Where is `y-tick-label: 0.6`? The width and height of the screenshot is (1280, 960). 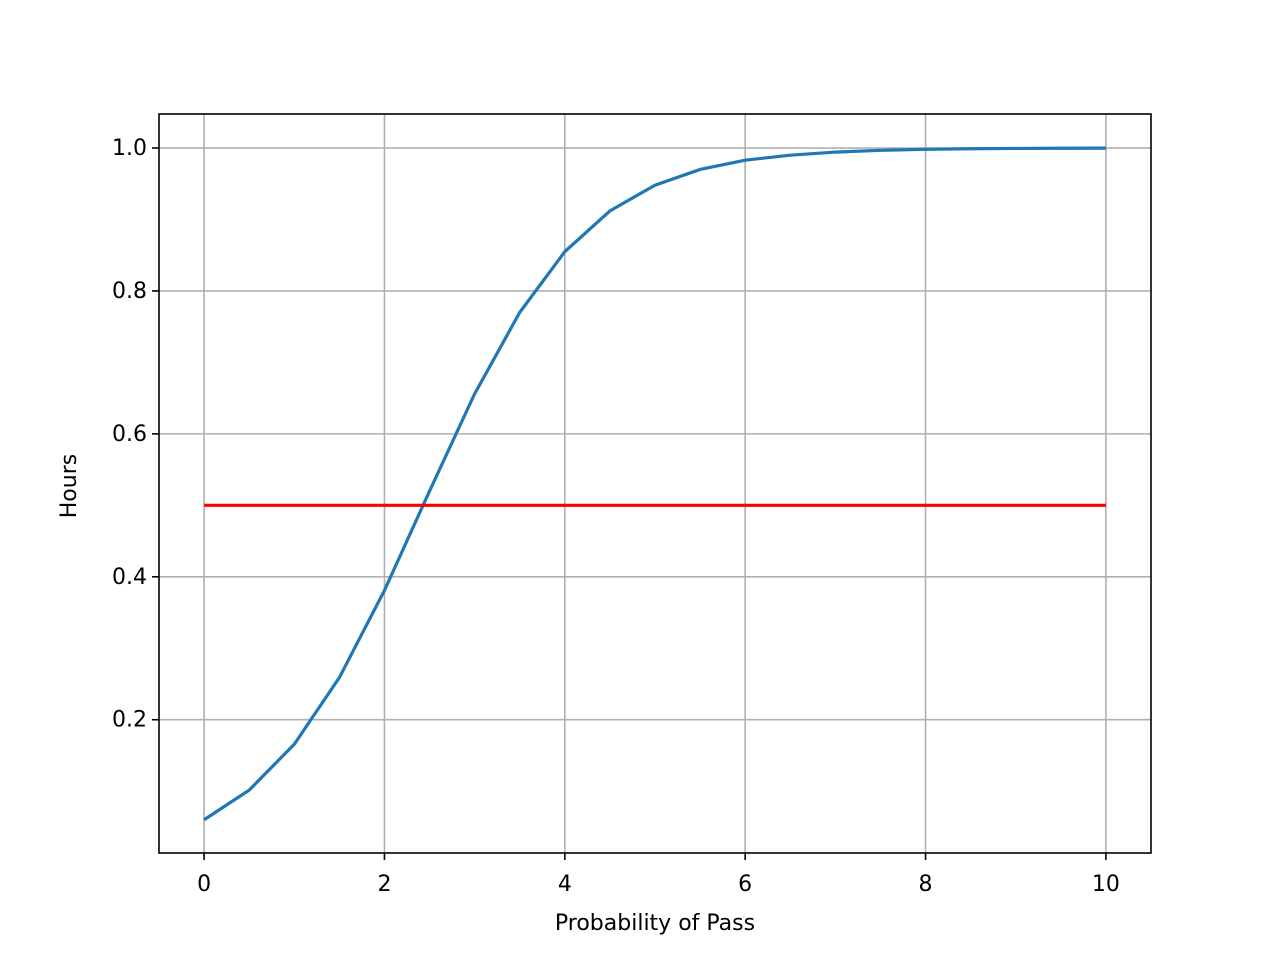 y-tick-label: 0.6 is located at coordinates (129, 434).